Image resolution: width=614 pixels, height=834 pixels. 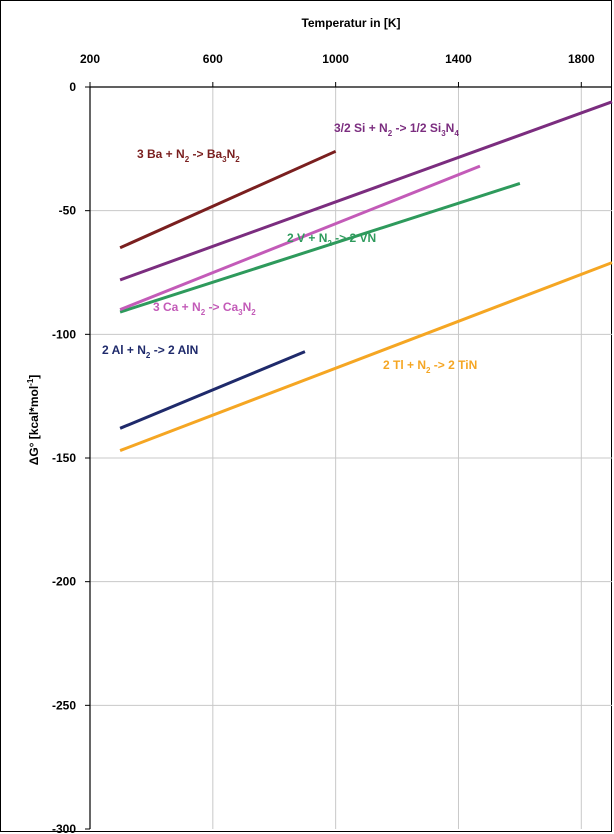 I want to click on y-tick-label: -250, so click(x=64, y=705).